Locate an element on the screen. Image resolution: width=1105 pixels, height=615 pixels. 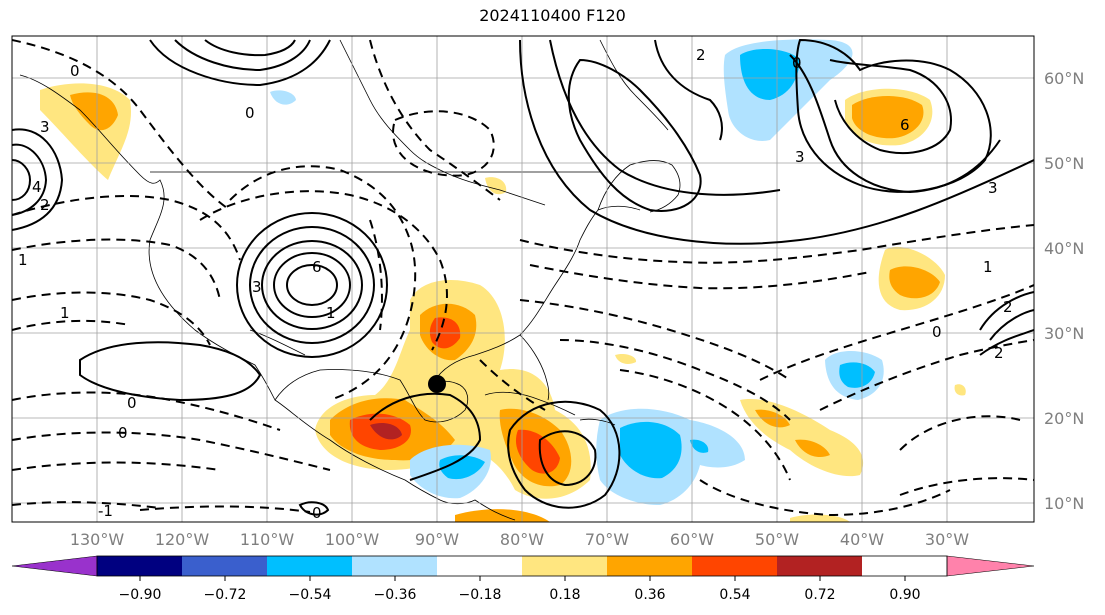
colorbar-tick-label: 0.54 is located at coordinates (734, 595).